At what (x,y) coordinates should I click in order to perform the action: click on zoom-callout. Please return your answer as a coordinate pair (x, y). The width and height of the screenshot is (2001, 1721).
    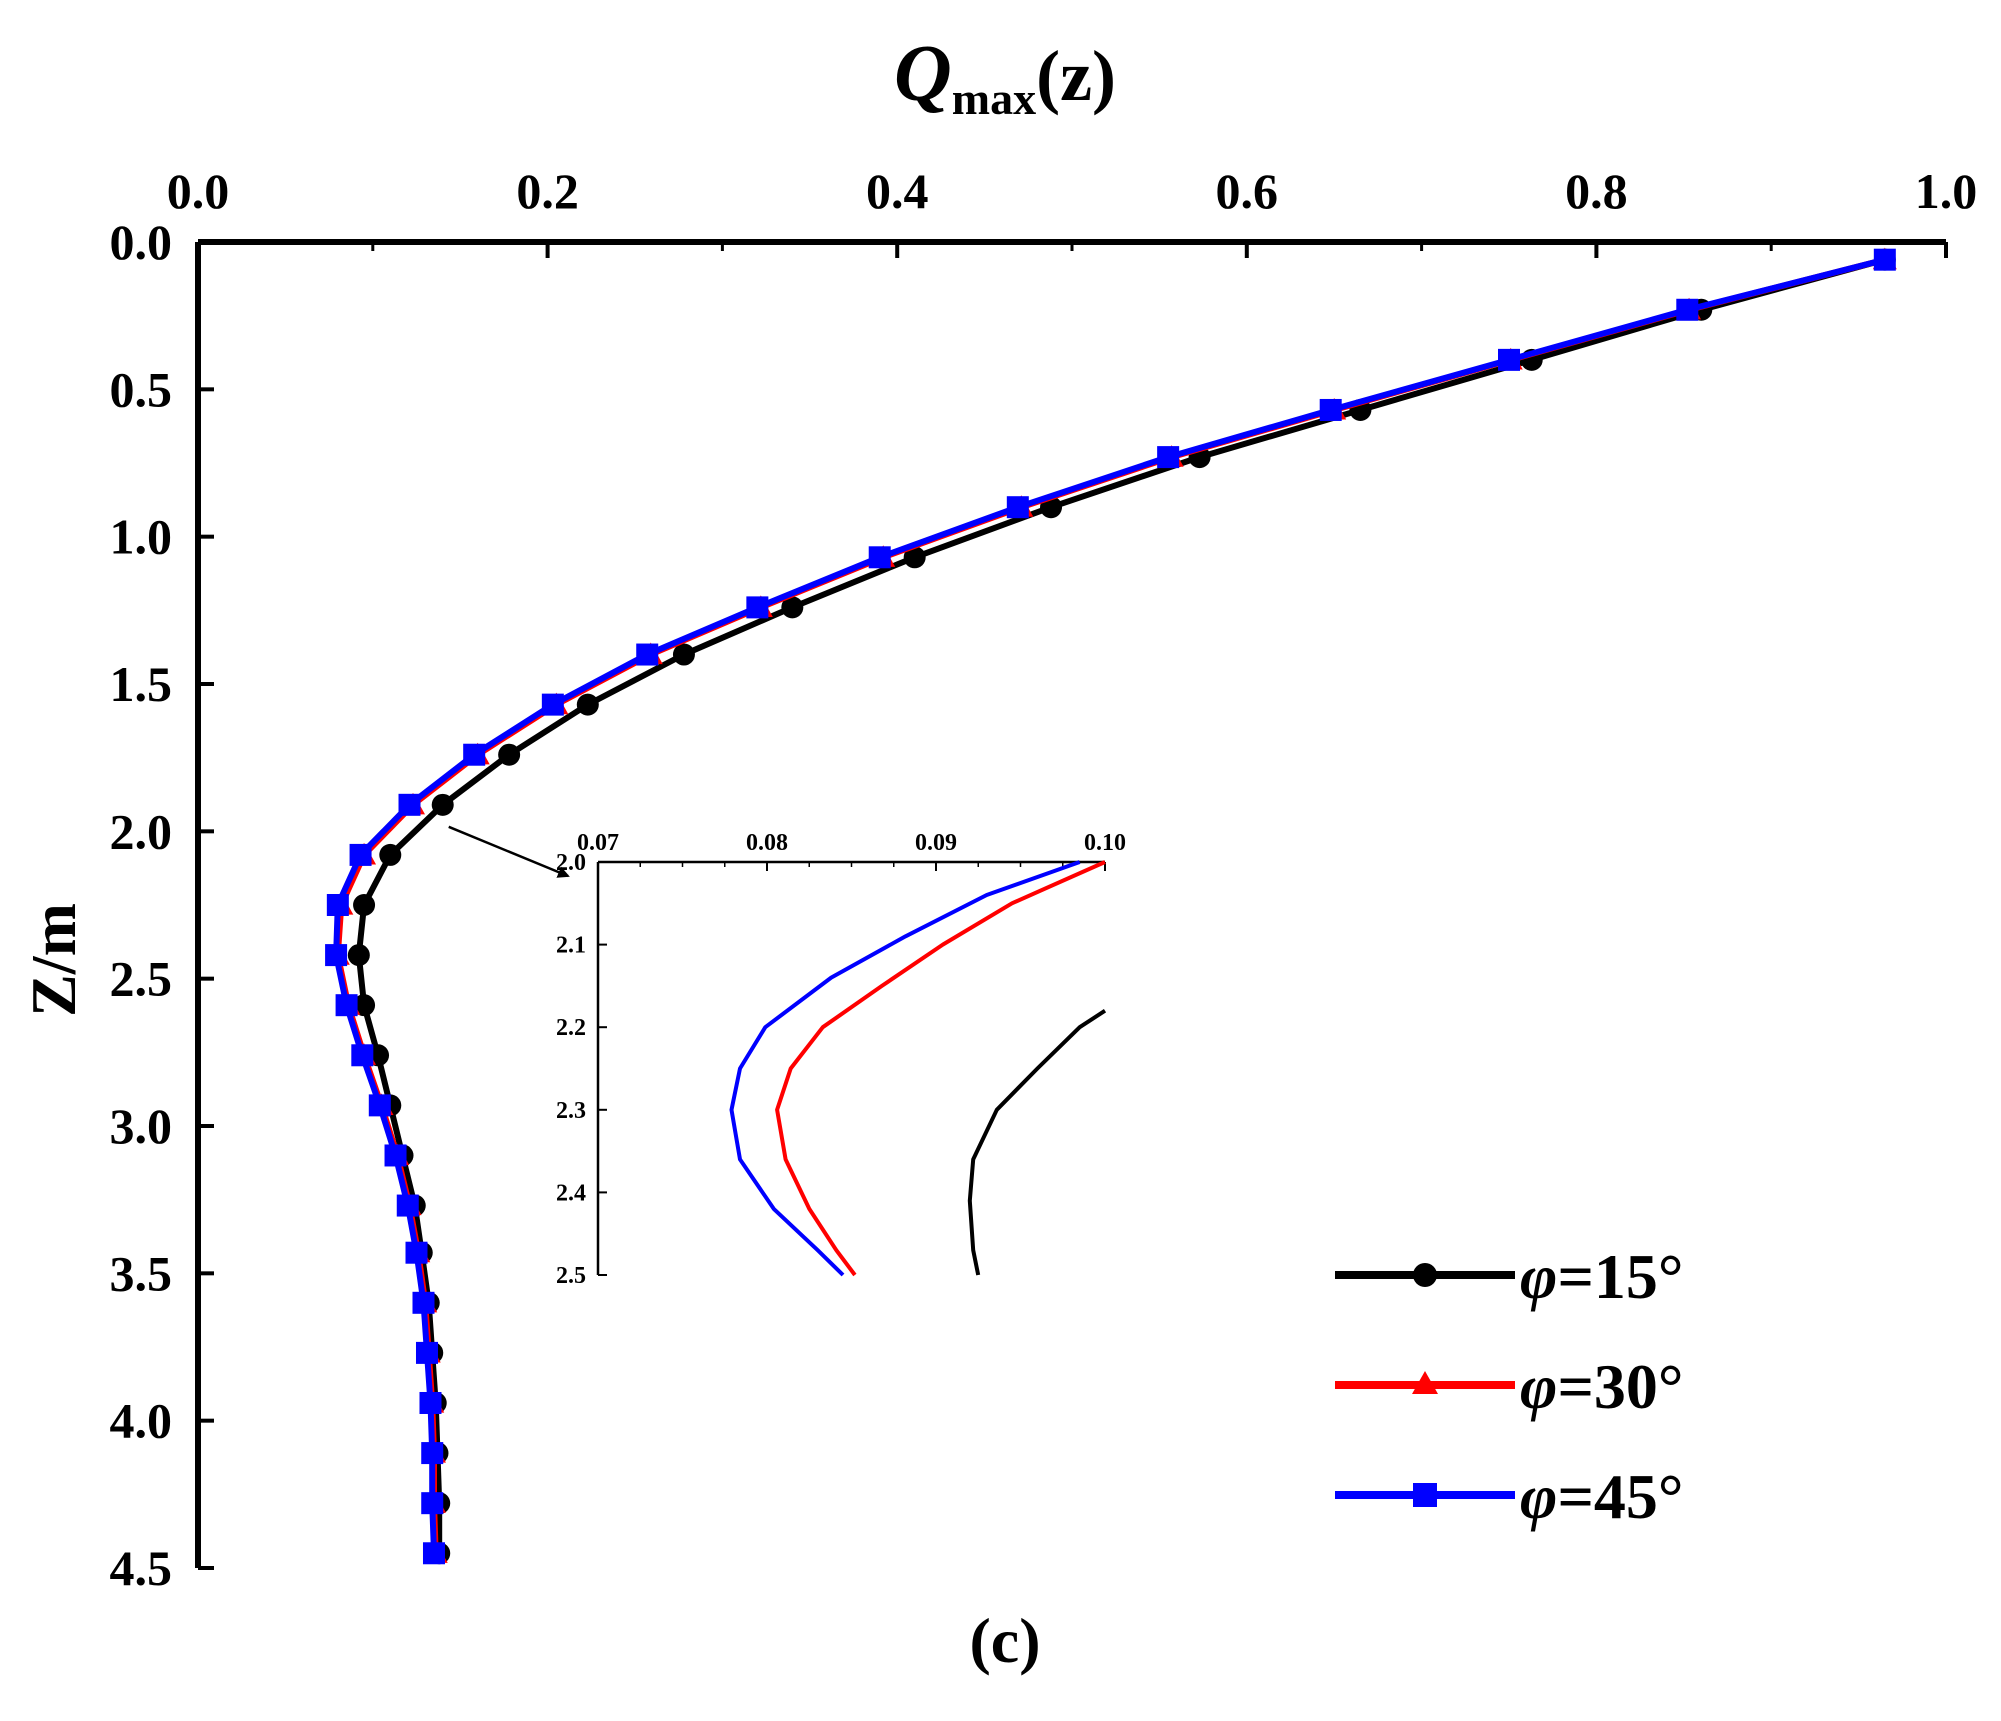
    Looking at the image, I should click on (509, 851).